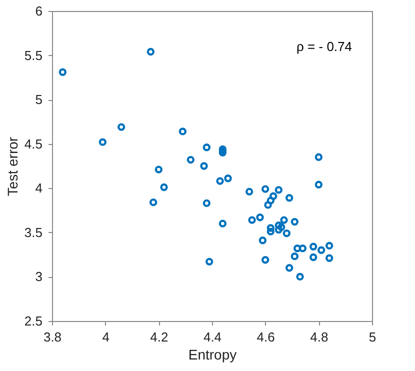 Image resolution: width=415 pixels, height=371 pixels. I want to click on y-tick-label: 6, so click(38, 11).